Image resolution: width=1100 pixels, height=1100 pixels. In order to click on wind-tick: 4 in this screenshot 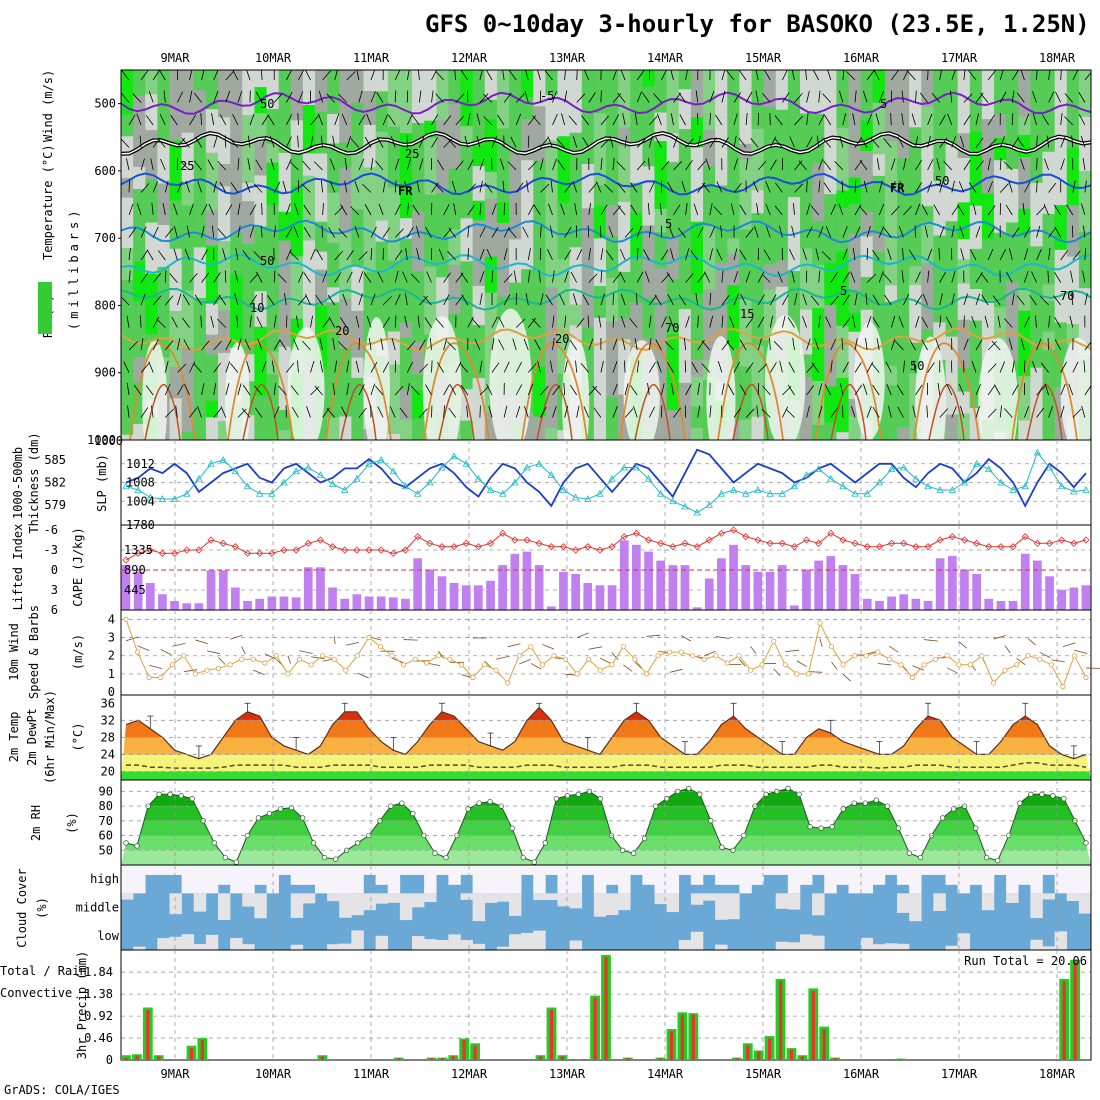, I will do `click(111, 619)`.